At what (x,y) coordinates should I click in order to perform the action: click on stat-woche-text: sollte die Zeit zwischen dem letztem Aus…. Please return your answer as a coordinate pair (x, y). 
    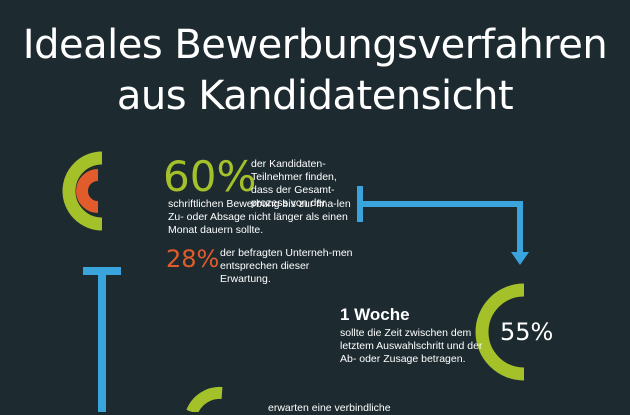
    Looking at the image, I should click on (411, 346).